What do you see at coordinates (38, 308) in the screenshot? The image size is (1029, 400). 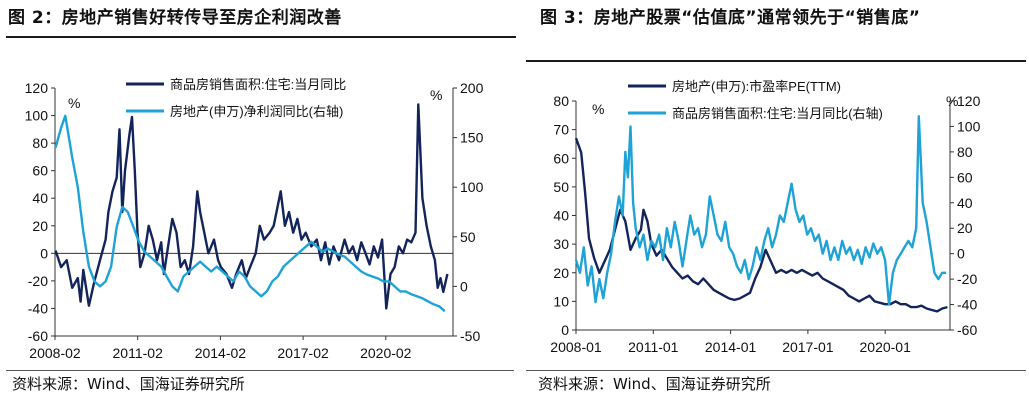 I see `y-tick-label-left: -40` at bounding box center [38, 308].